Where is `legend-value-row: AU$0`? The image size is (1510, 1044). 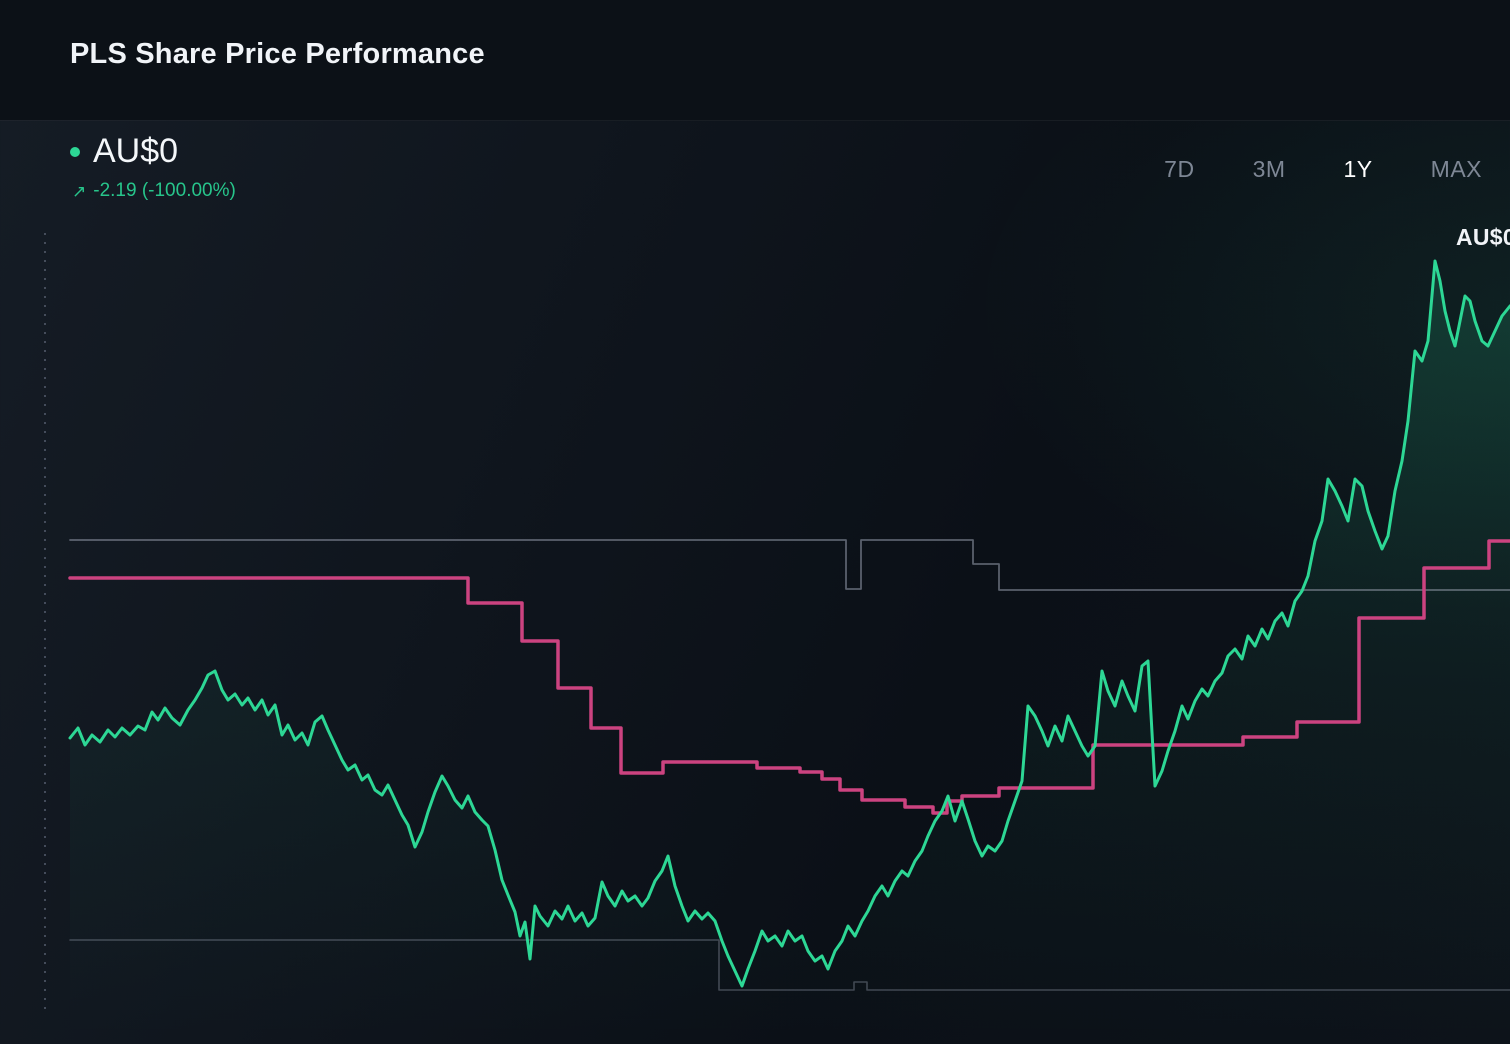
legend-value-row: AU$0 is located at coordinates (153, 151).